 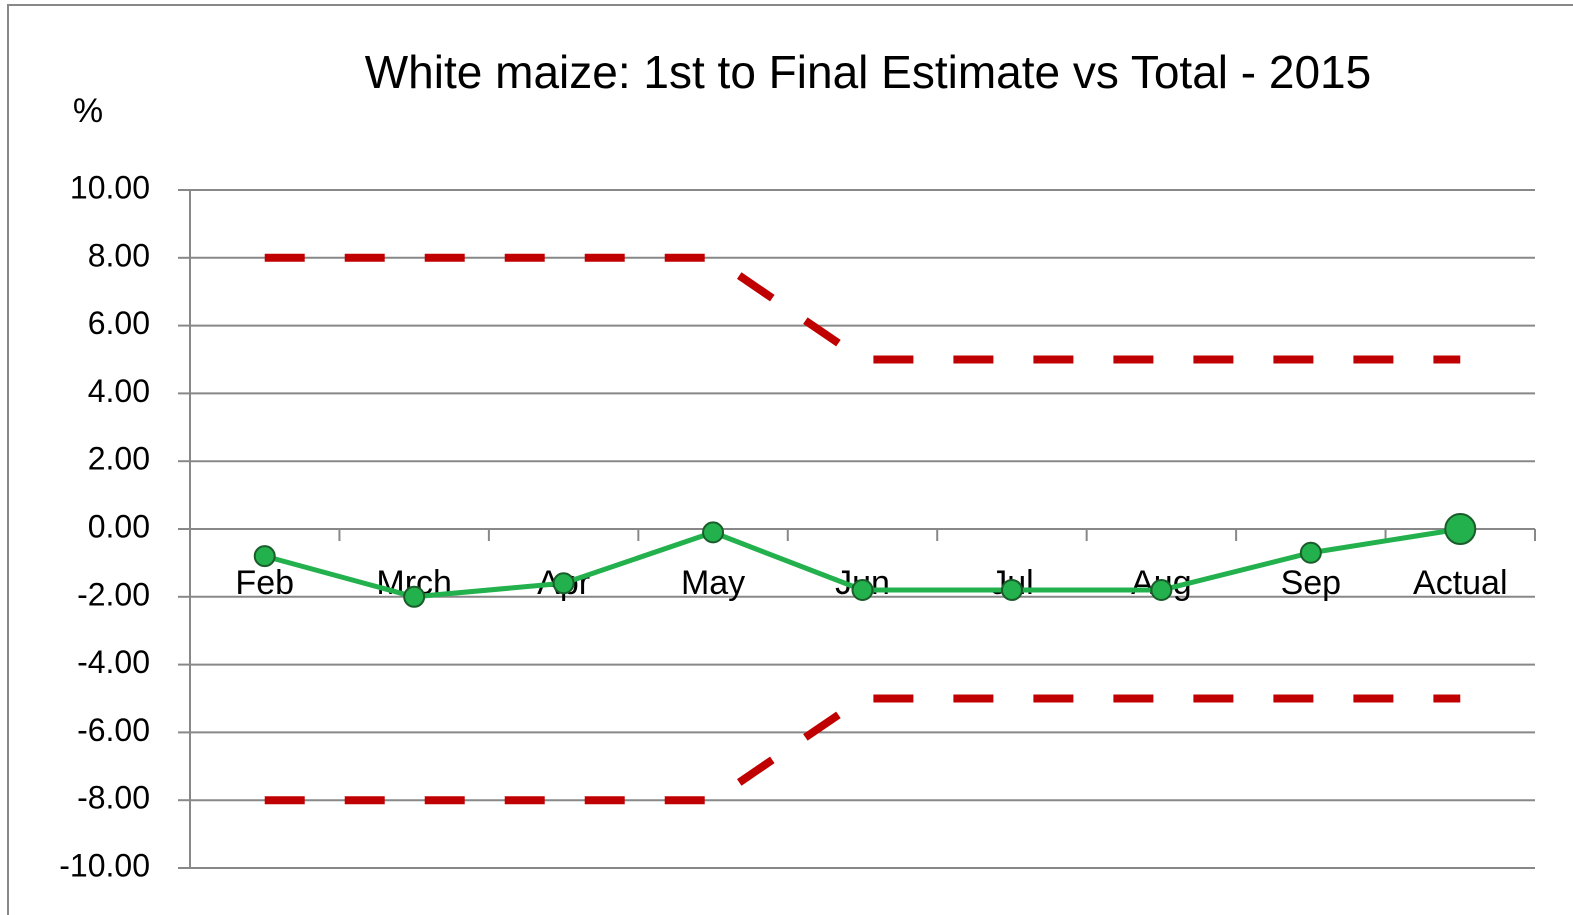 I want to click on x-tick-label: May, so click(x=713, y=583).